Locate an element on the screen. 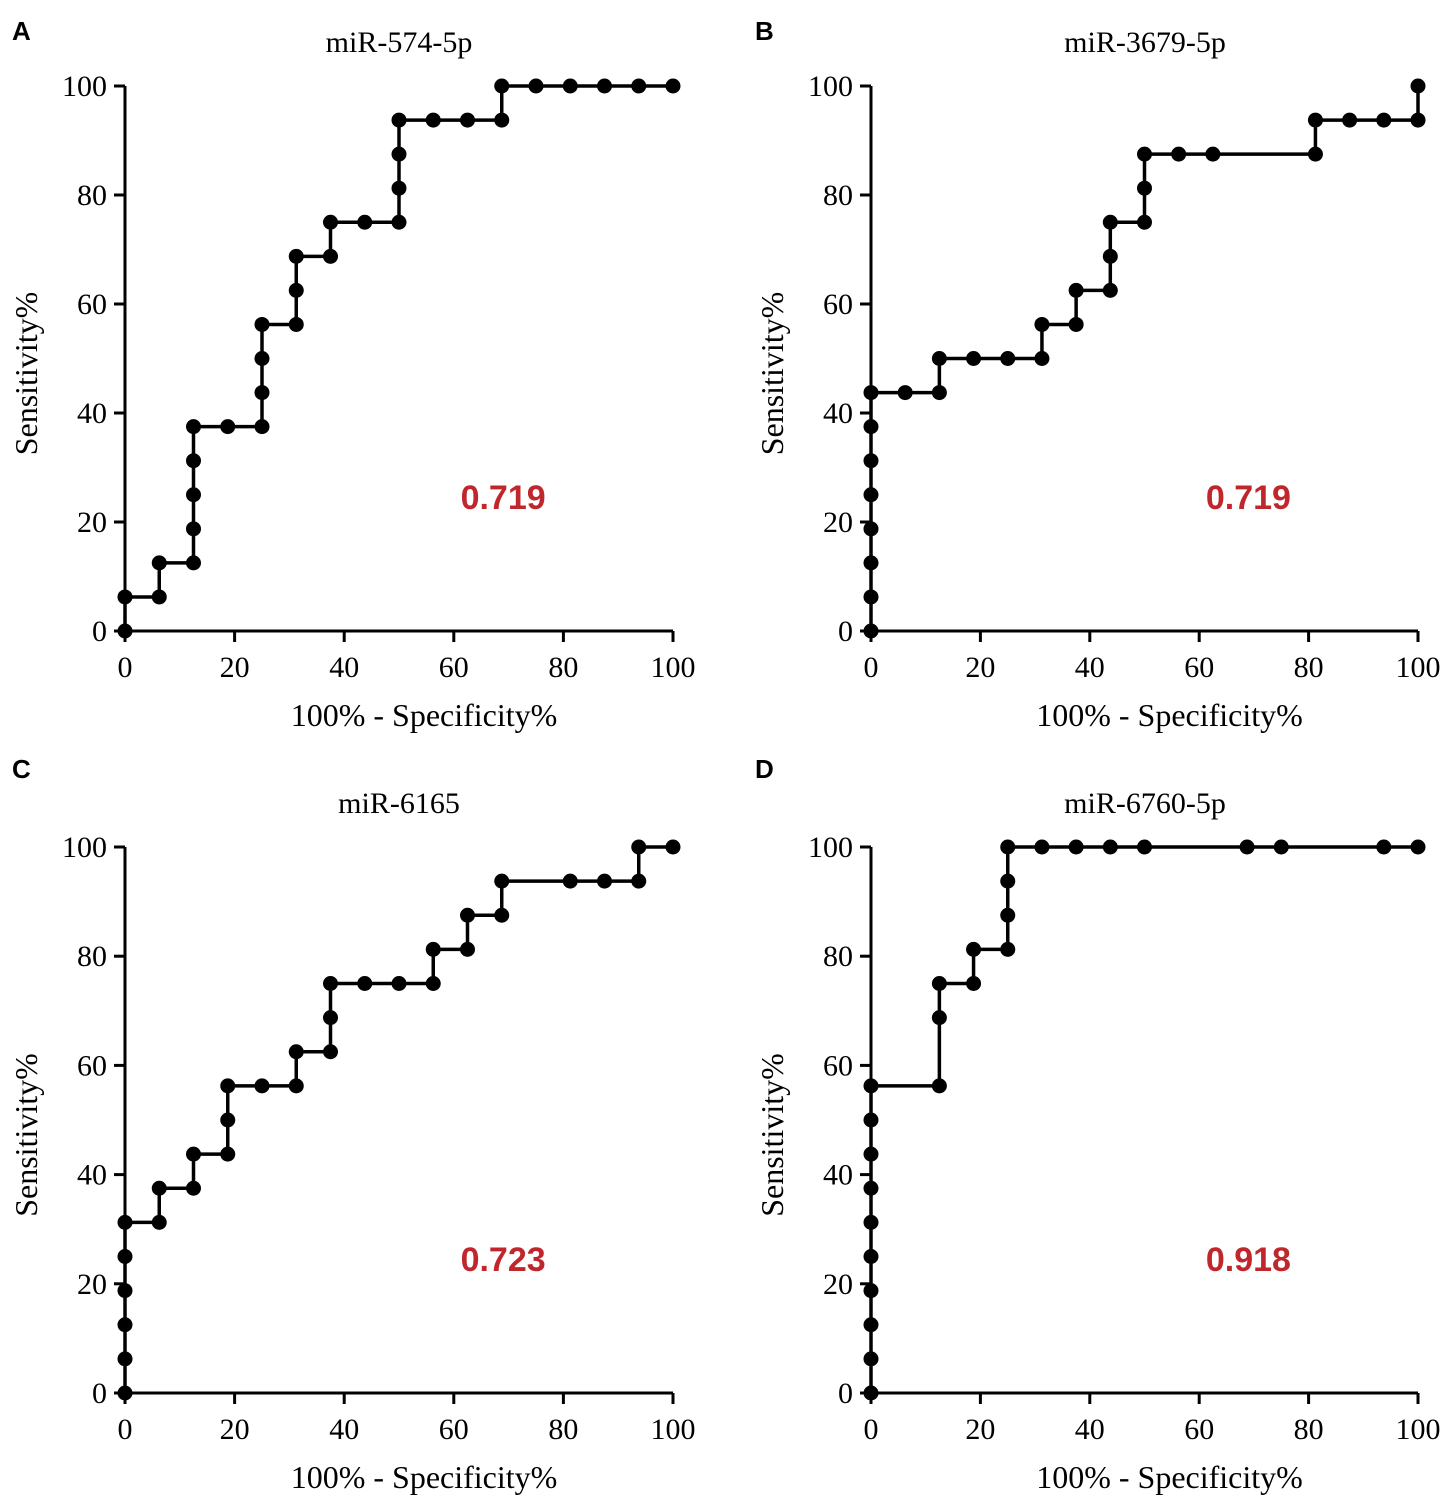 The width and height of the screenshot is (1450, 1503). panel-letter: D is located at coordinates (764, 769).